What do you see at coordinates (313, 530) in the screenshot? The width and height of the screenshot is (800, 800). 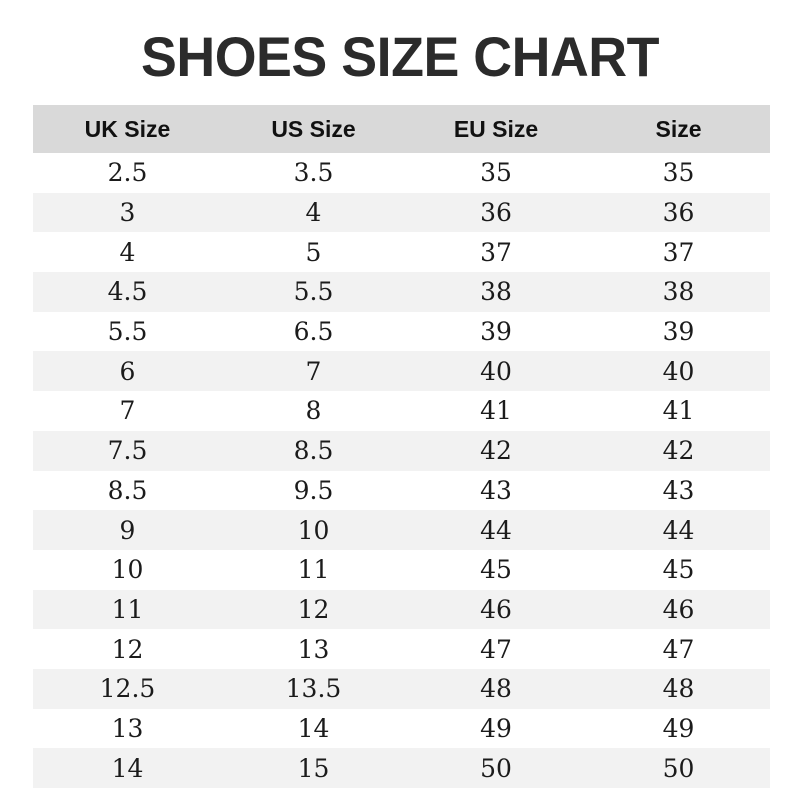 I see `cell-us: 10` at bounding box center [313, 530].